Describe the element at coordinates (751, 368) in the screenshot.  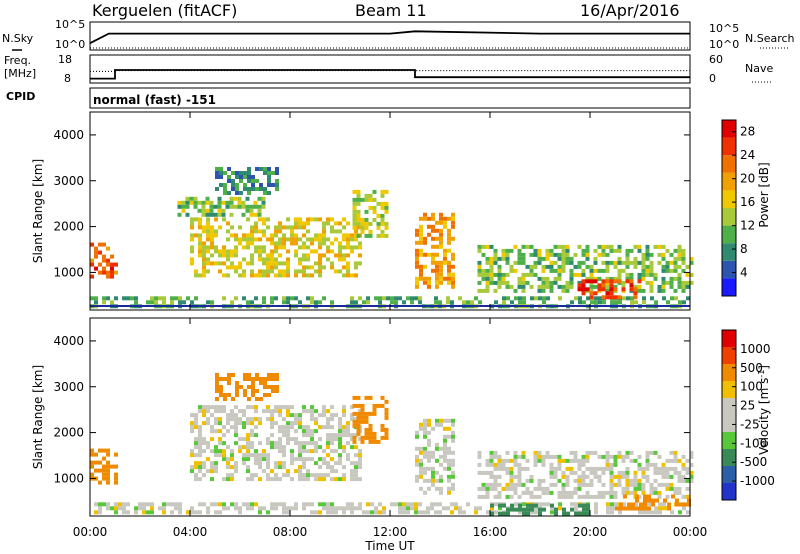
I see `colorbar-tick-label: 500` at that location.